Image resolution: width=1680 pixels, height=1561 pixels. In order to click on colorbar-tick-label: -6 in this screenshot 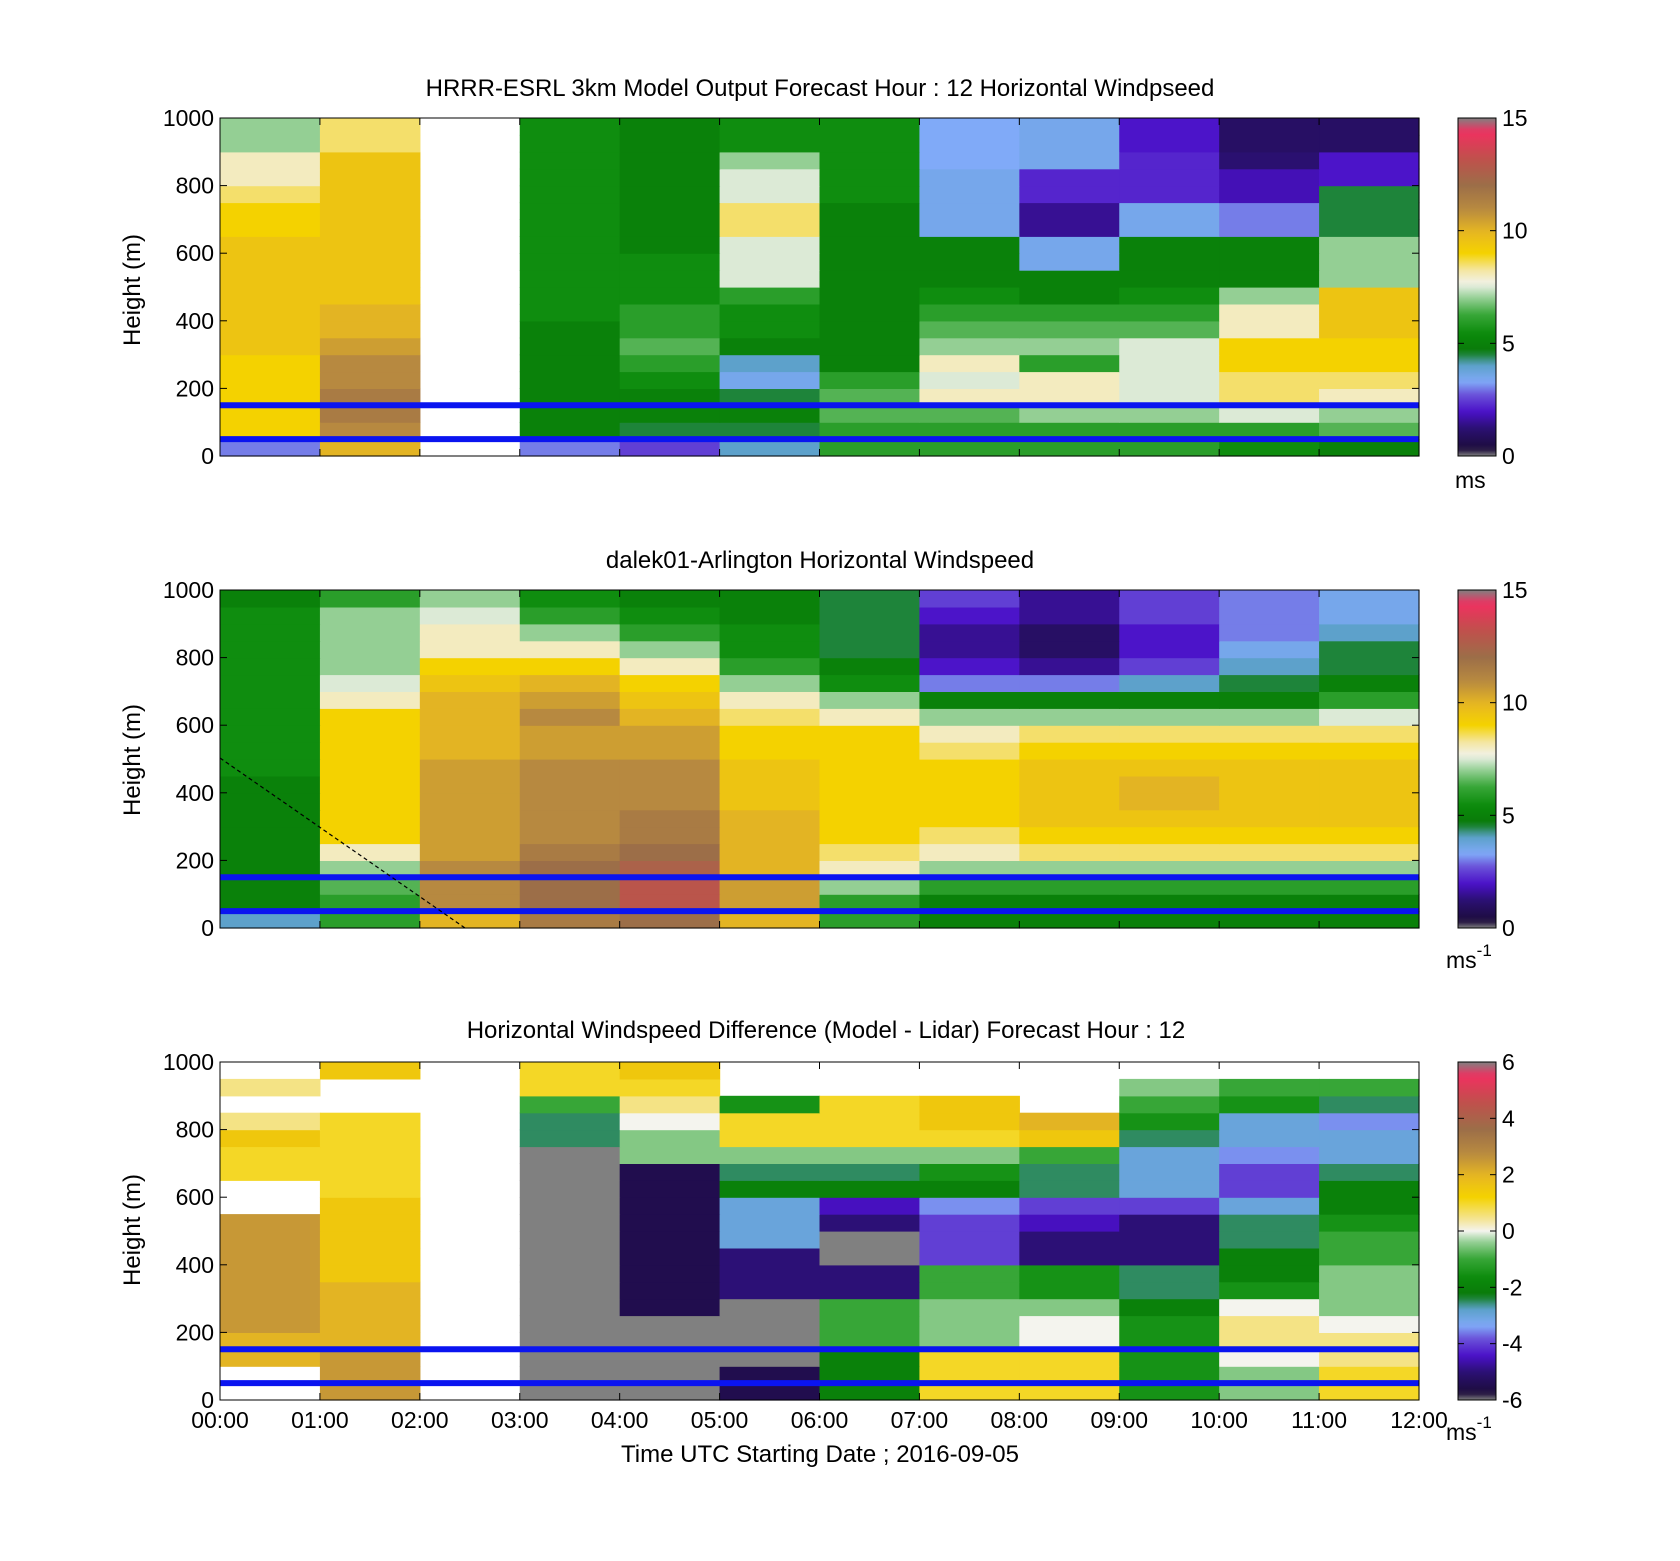, I will do `click(1512, 1400)`.